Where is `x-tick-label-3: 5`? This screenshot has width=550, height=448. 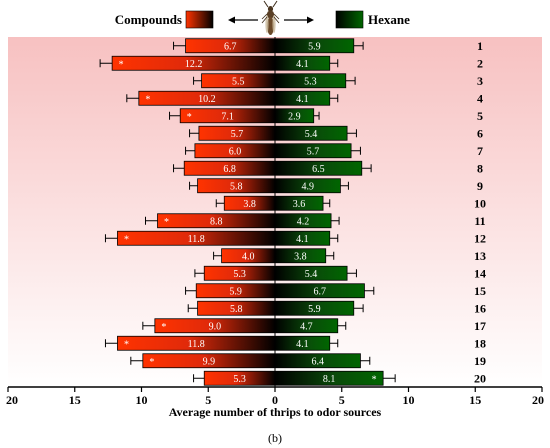 x-tick-label-3: 5 is located at coordinates (208, 400).